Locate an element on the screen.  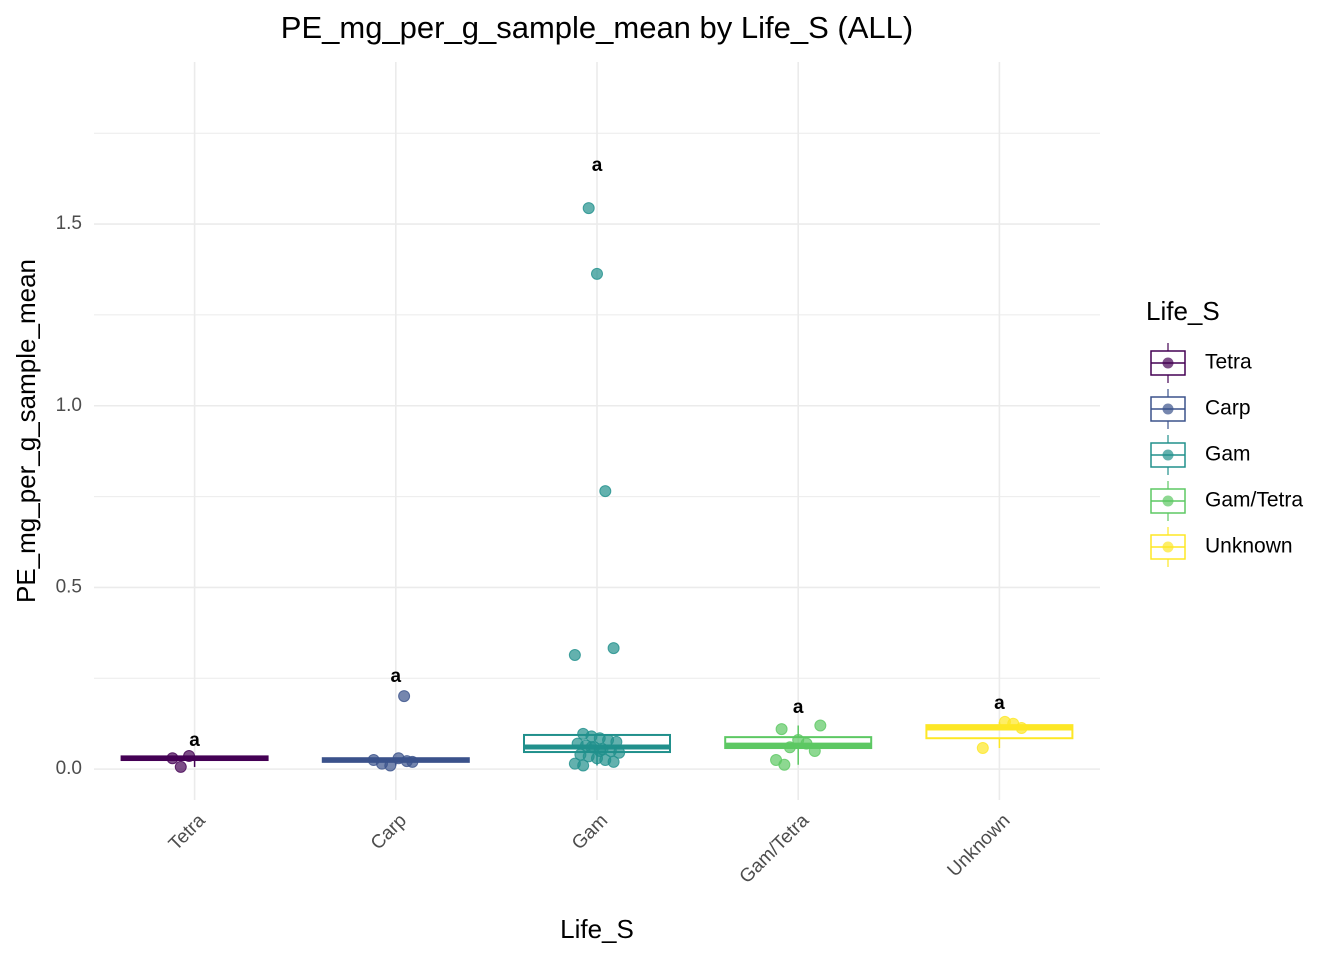
y-tick-label: 0.0 is located at coordinates (69, 768).